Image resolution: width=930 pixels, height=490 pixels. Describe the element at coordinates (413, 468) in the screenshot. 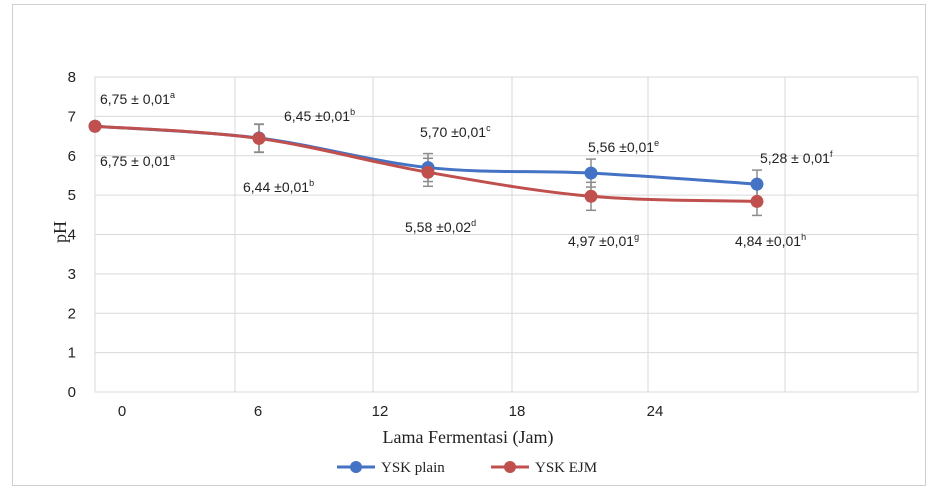

I see `legend-label-ysk-plain: YSK plain` at that location.